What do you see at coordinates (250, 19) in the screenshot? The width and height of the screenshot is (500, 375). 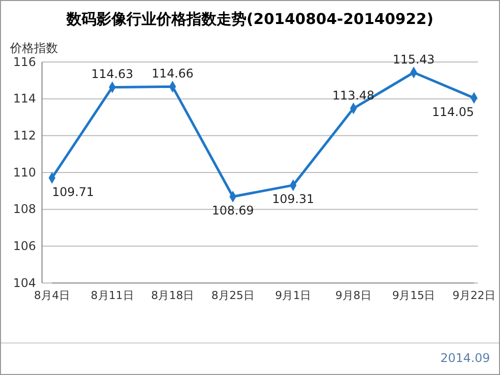 I see `chart-title: 数码影像行业价格指数走势(20140804-20140922)` at bounding box center [250, 19].